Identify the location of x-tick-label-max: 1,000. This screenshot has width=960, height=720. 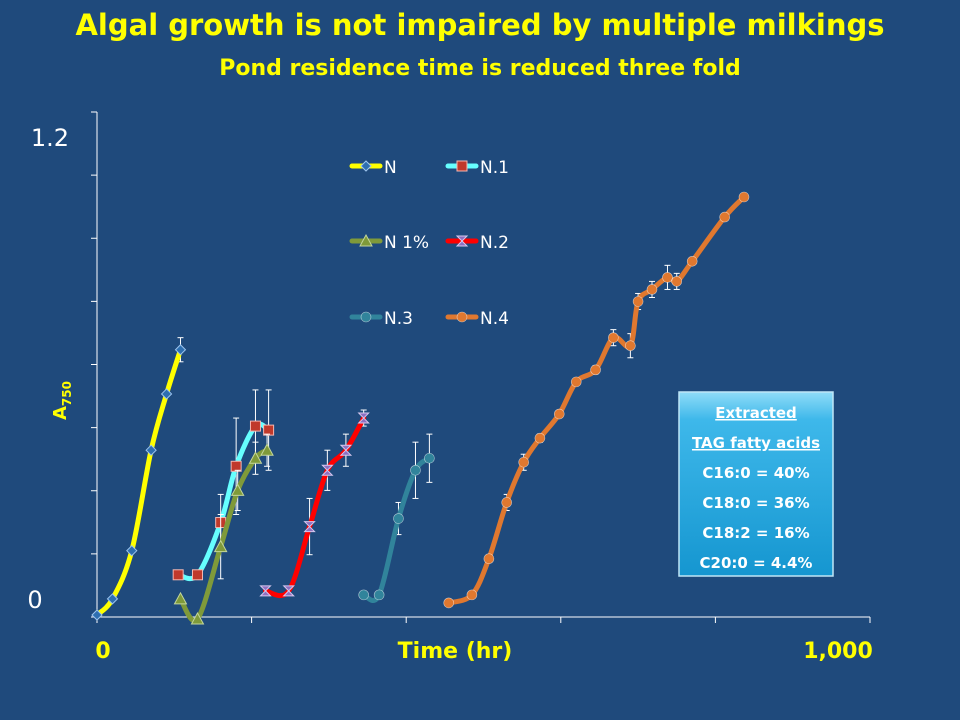
(838, 651).